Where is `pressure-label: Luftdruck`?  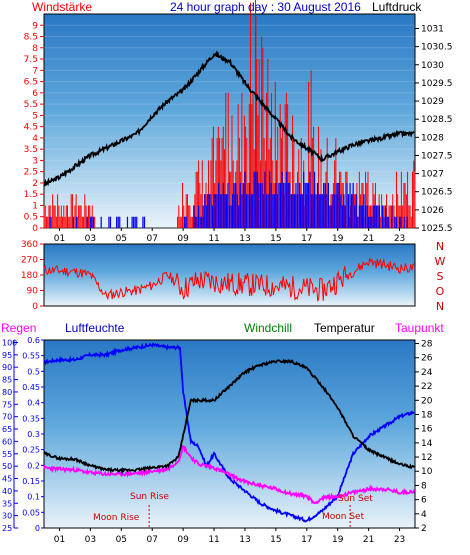 pressure-label: Luftdruck is located at coordinates (397, 7).